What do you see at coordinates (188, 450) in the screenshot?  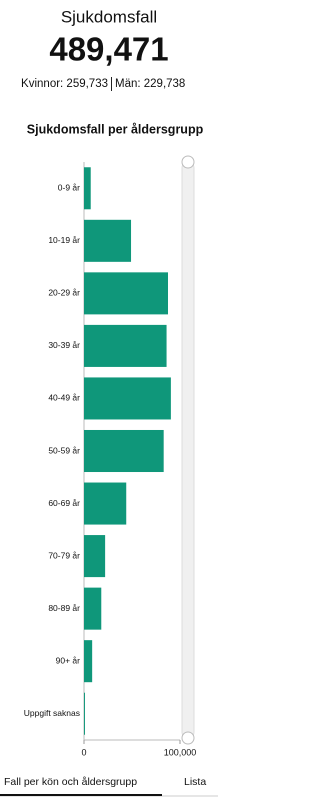 I see `scrollbar` at bounding box center [188, 450].